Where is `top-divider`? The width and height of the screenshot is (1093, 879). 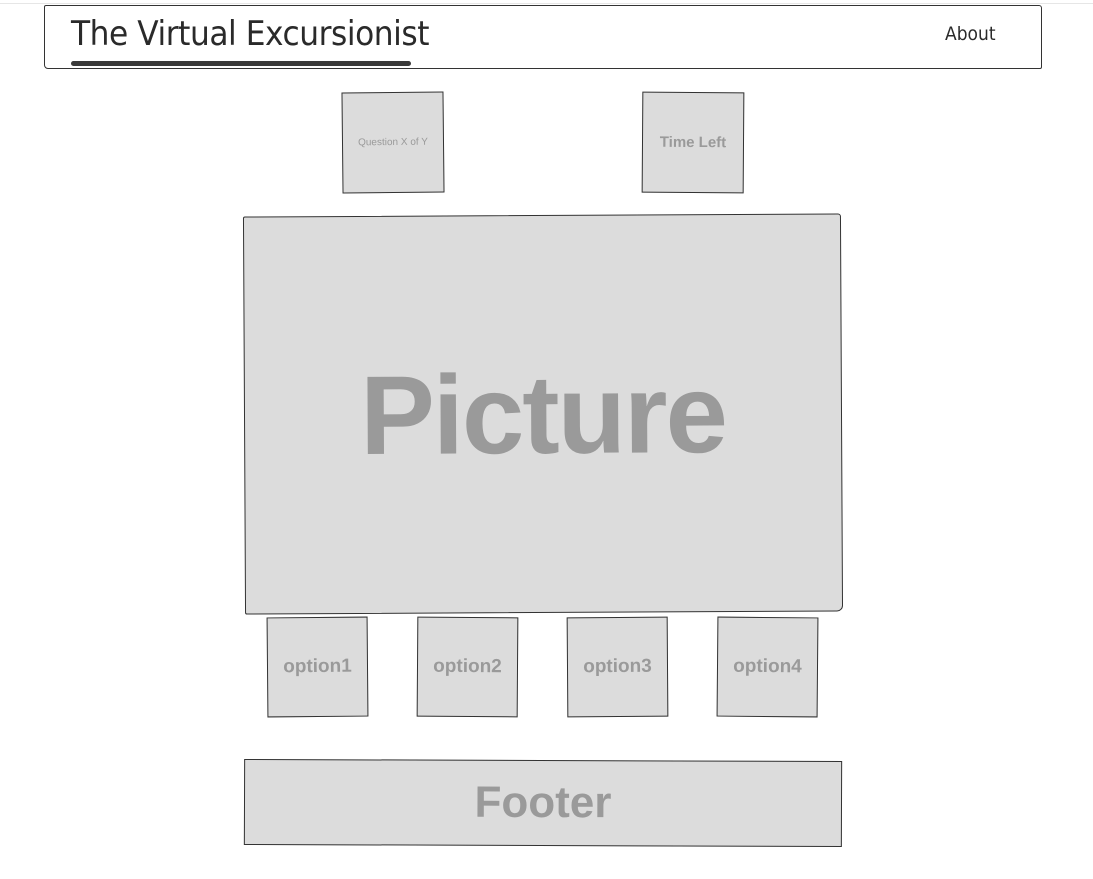
top-divider is located at coordinates (546, 3).